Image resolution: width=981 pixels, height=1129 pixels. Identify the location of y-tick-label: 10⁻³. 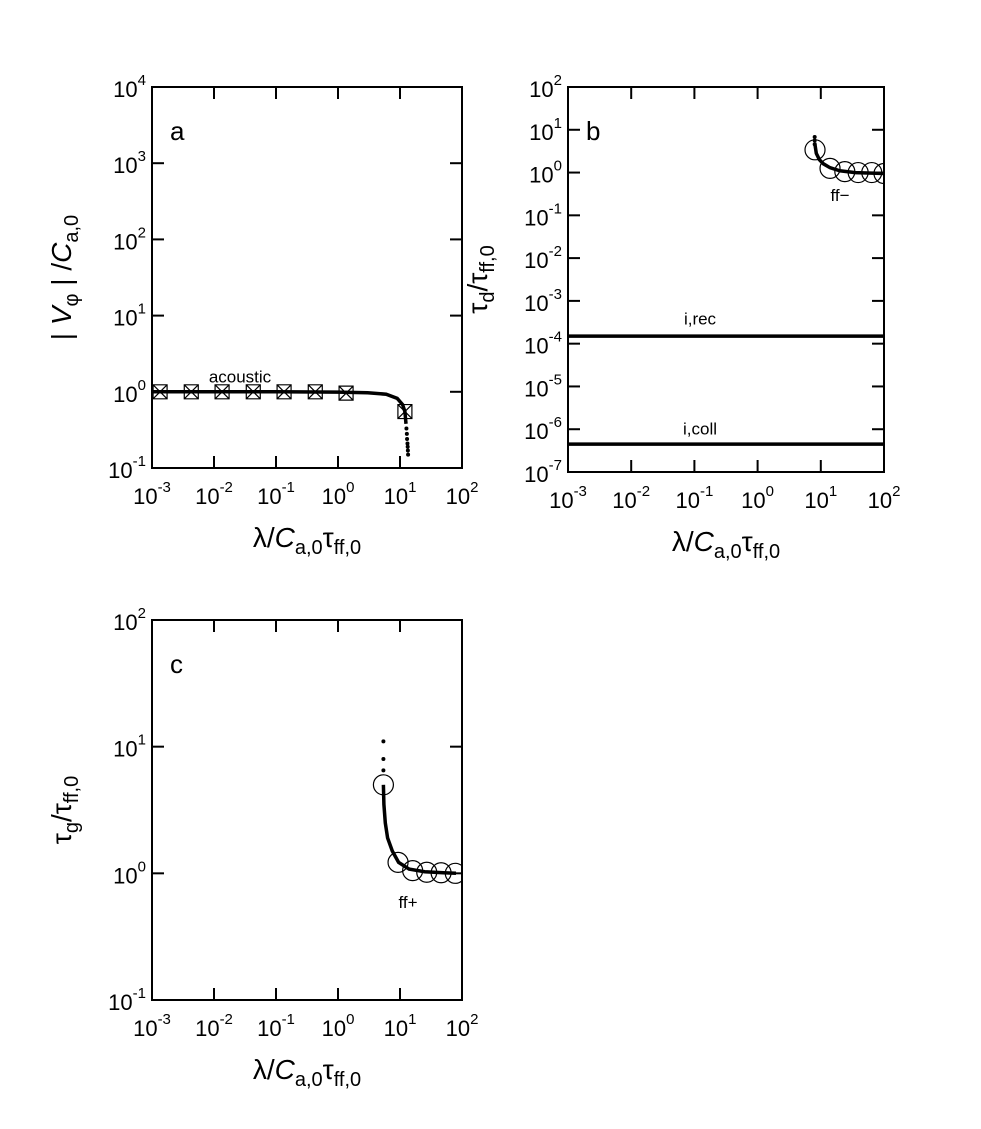
(543, 301).